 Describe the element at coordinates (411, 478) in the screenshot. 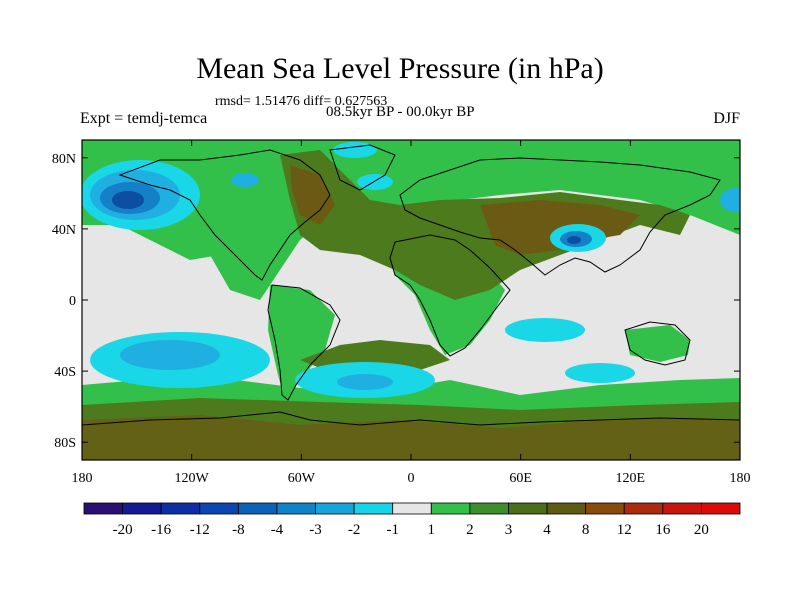

I see `x-tick-label: 0` at that location.